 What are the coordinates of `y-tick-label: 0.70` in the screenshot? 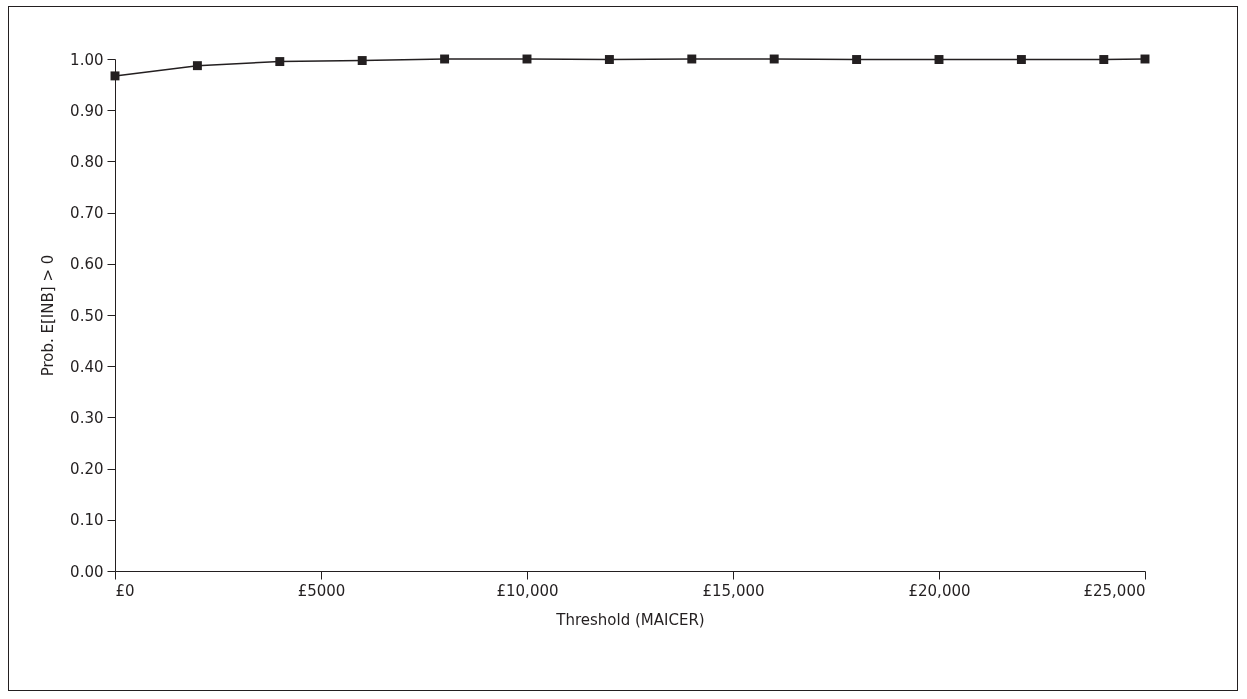 It's located at (87, 213).